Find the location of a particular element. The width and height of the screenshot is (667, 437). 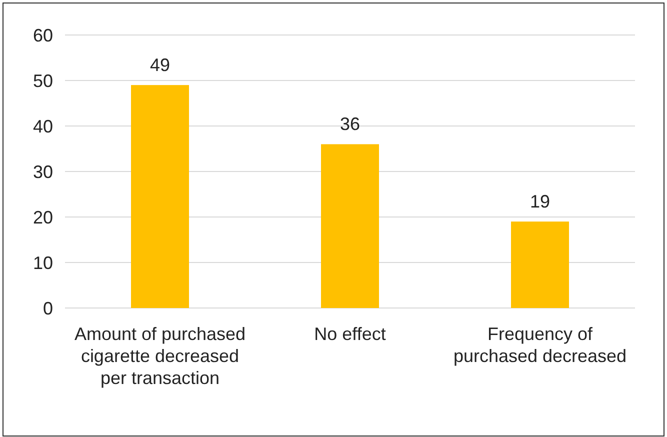

data-label: 49 is located at coordinates (160, 65).